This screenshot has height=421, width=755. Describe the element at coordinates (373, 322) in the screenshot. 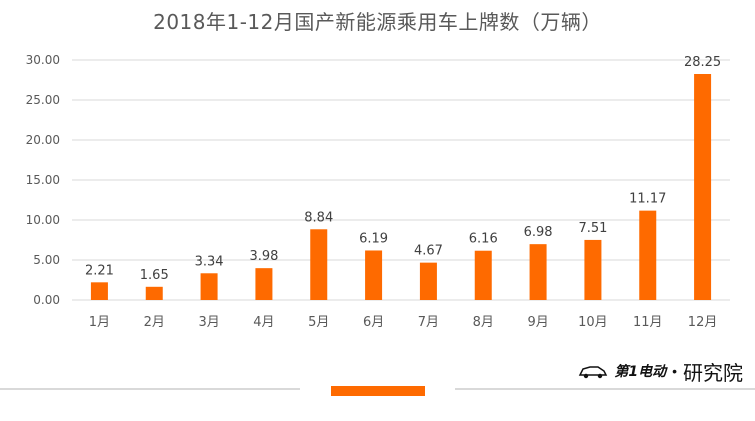

I see `x-tick-label: 6月` at that location.